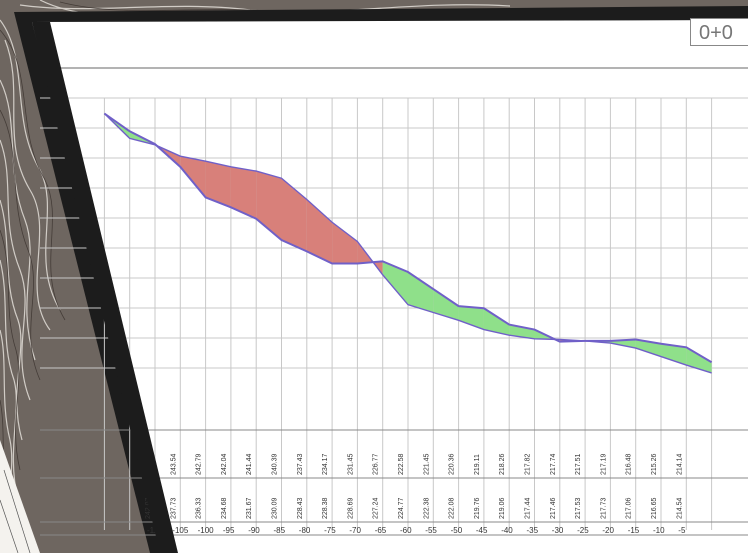 Image resolution: width=748 pixels, height=553 pixels. I want to click on offset-tick-label: -10, so click(659, 530).